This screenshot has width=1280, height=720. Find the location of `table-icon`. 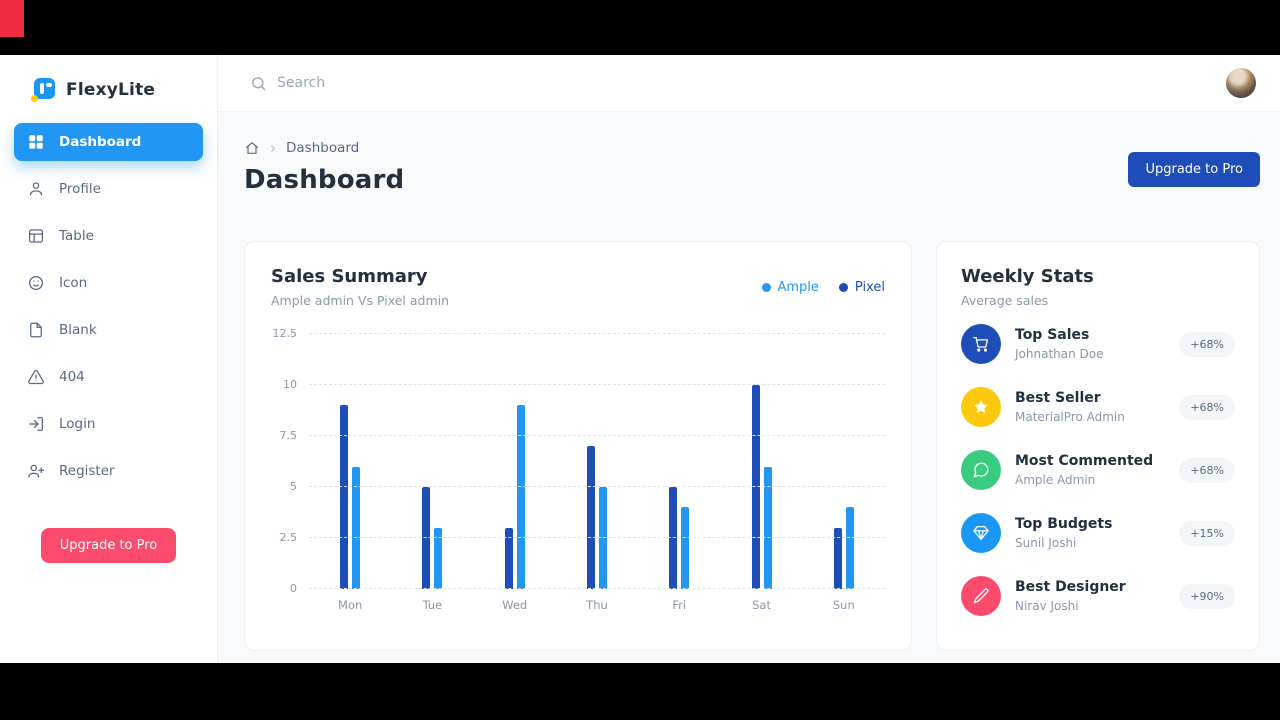

table-icon is located at coordinates (36, 236).